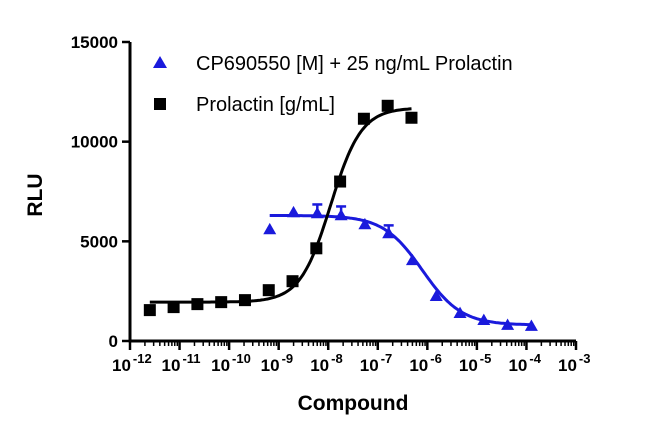 The image size is (650, 435). What do you see at coordinates (181, 363) in the screenshot?
I see `x-tick-label: 10 -11` at bounding box center [181, 363].